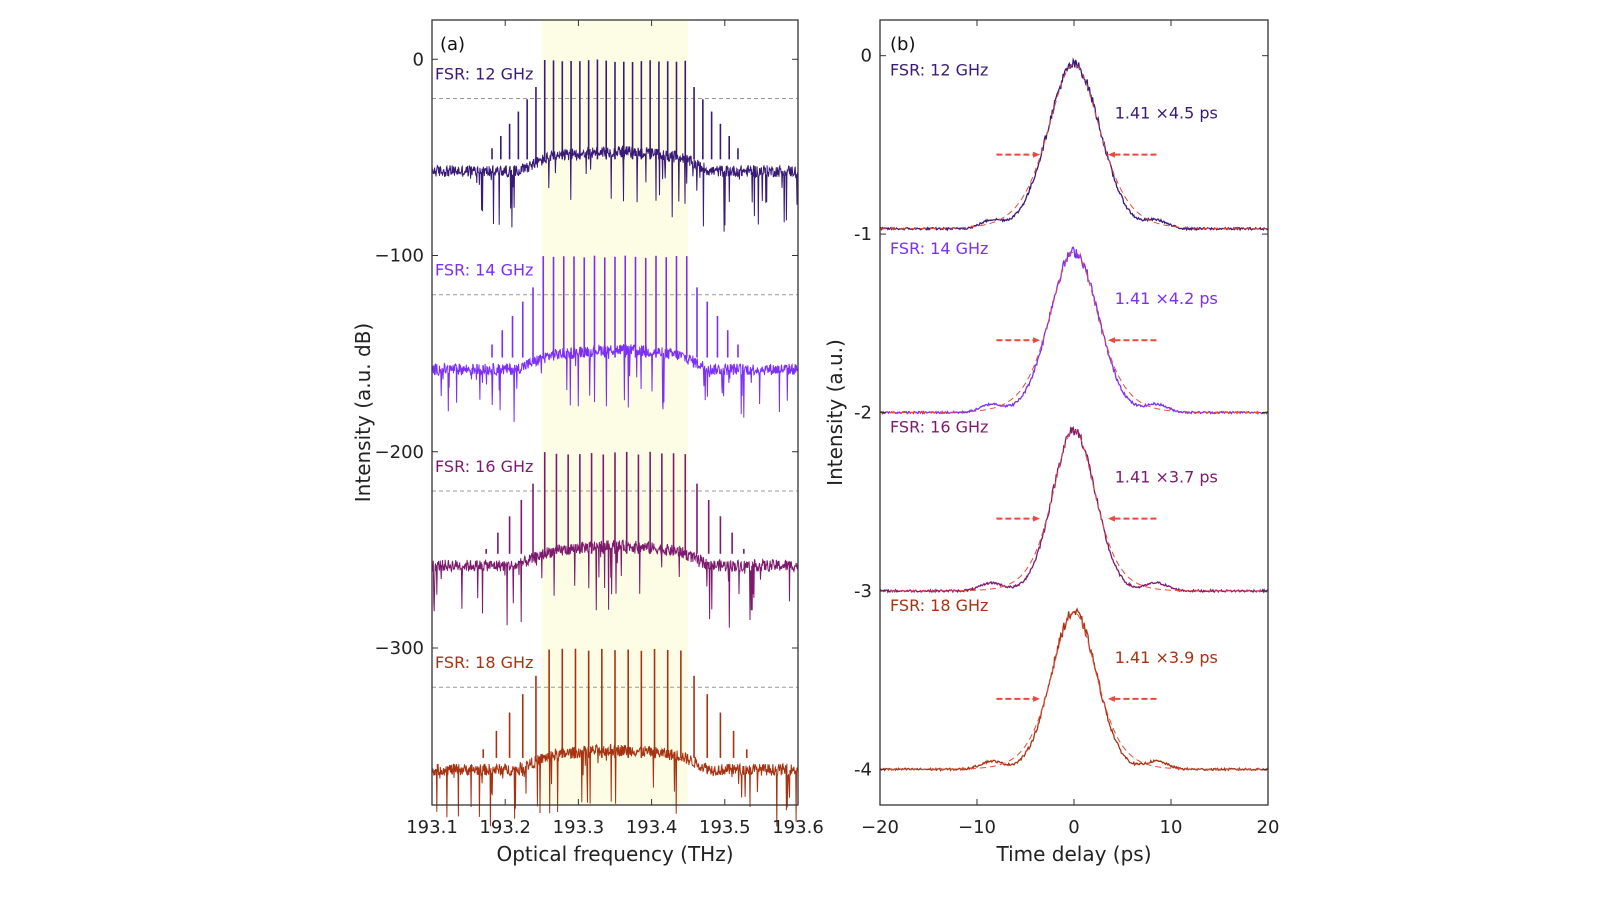  Describe the element at coordinates (902, 44) in the screenshot. I see `panel-label-b: (b)` at that location.